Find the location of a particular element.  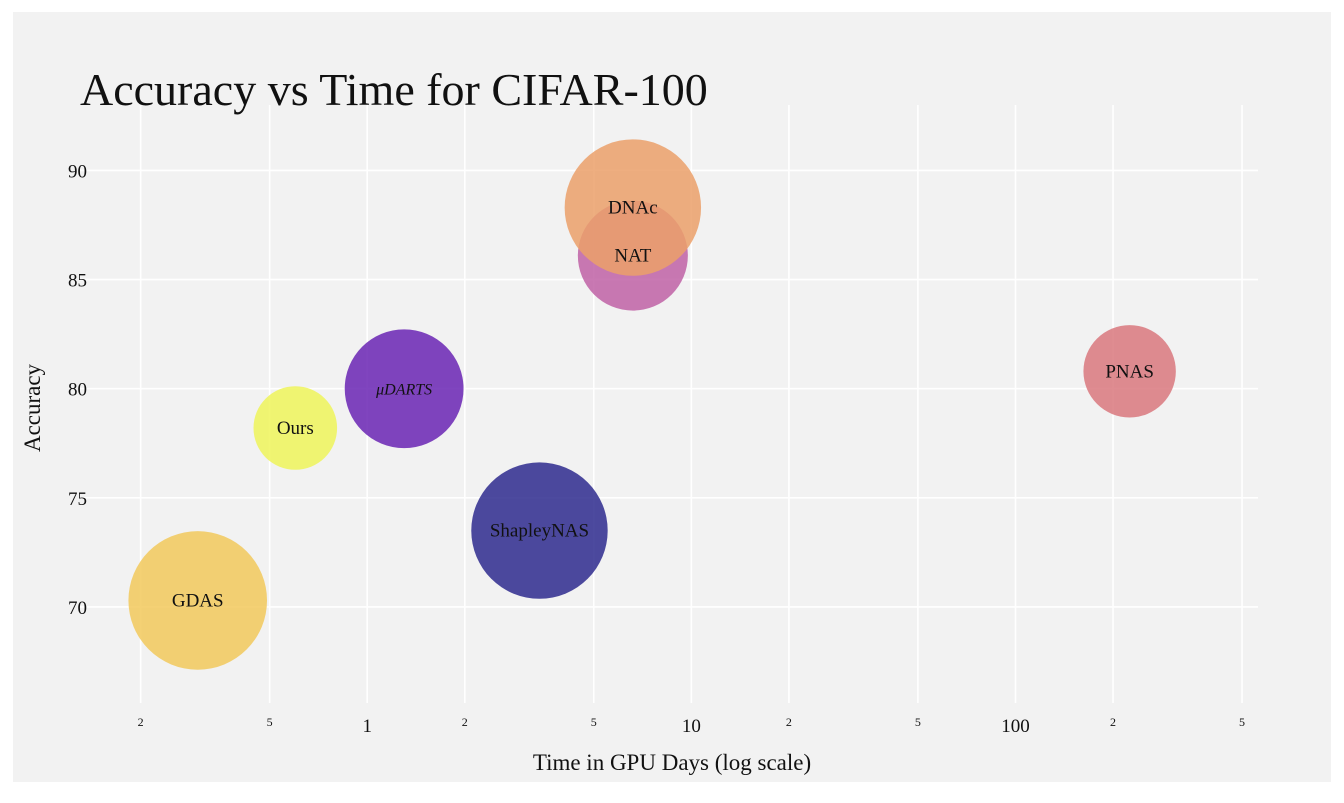

bubble-dnac is located at coordinates (633, 207).